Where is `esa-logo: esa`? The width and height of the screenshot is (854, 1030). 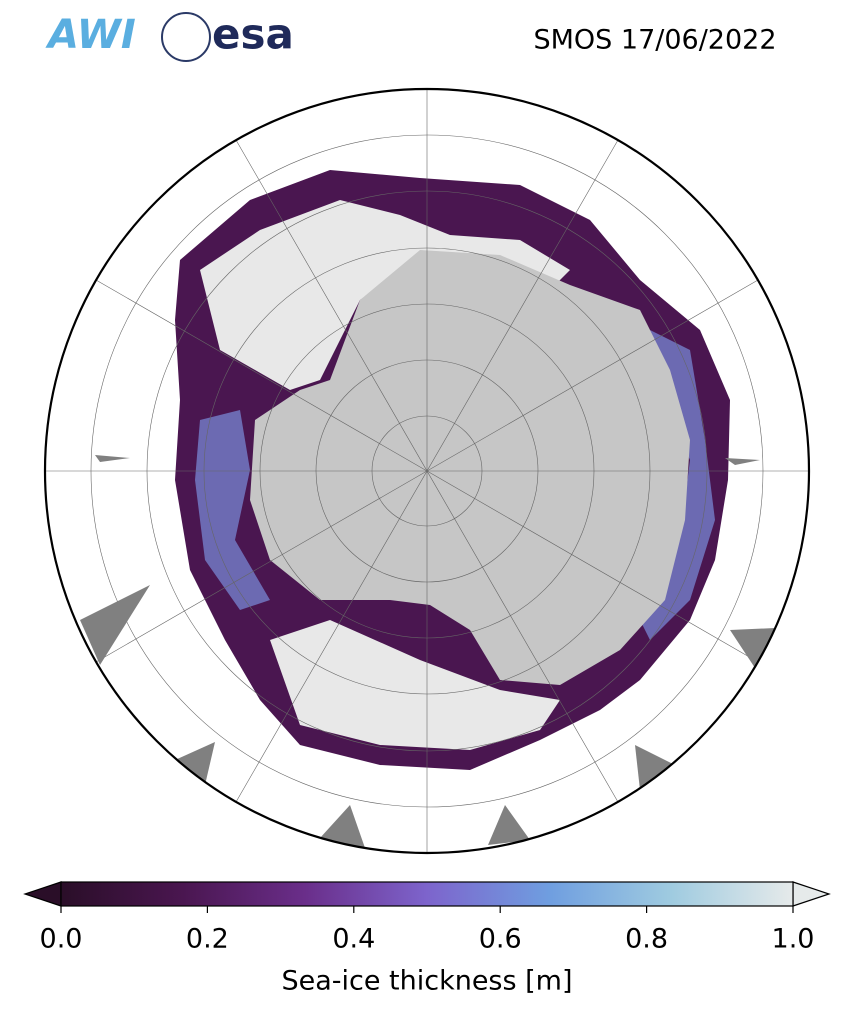 esa-logo: esa is located at coordinates (253, 34).